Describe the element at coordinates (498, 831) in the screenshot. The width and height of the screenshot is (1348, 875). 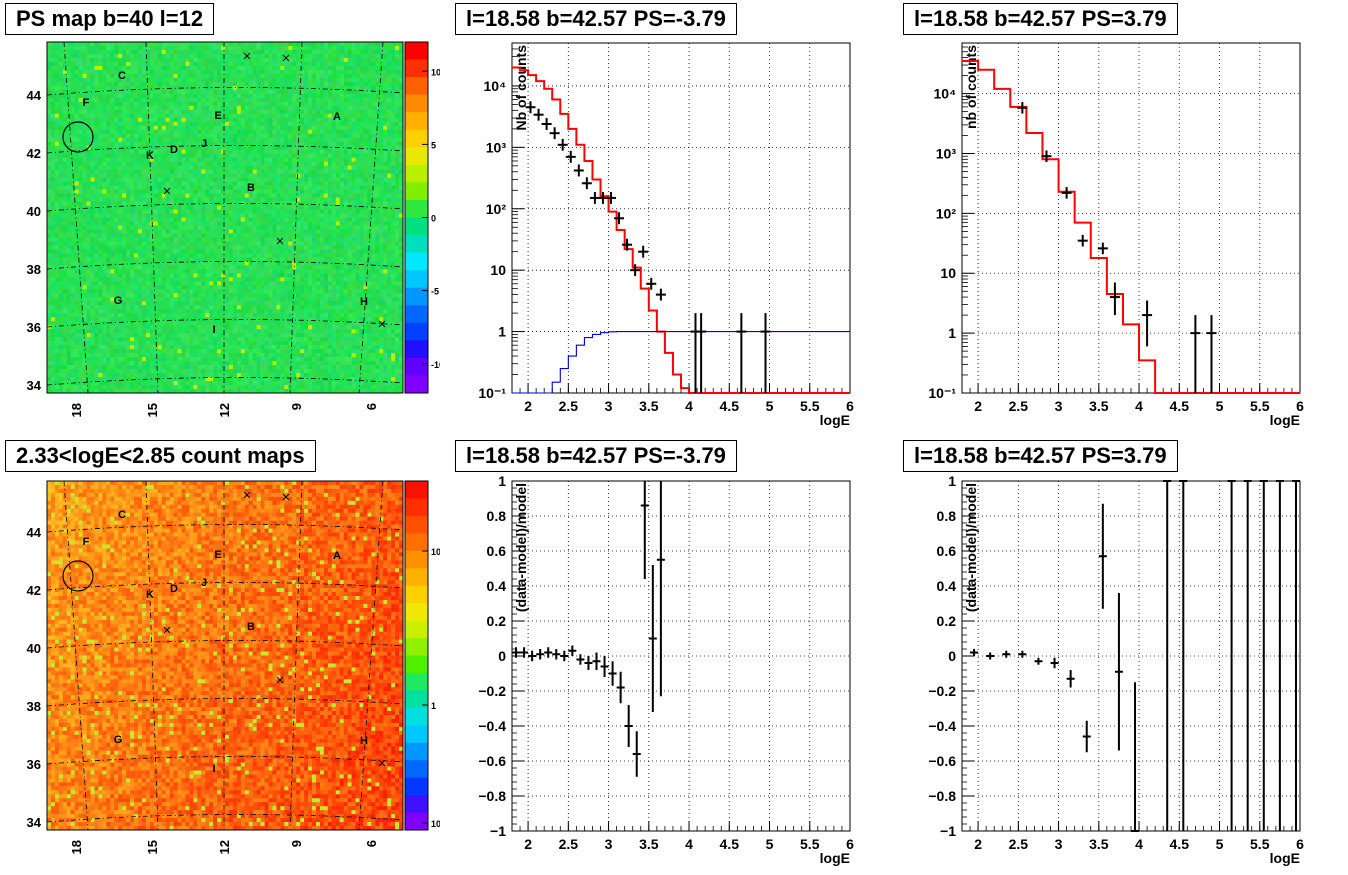
I see `y-tick-label: −1` at that location.